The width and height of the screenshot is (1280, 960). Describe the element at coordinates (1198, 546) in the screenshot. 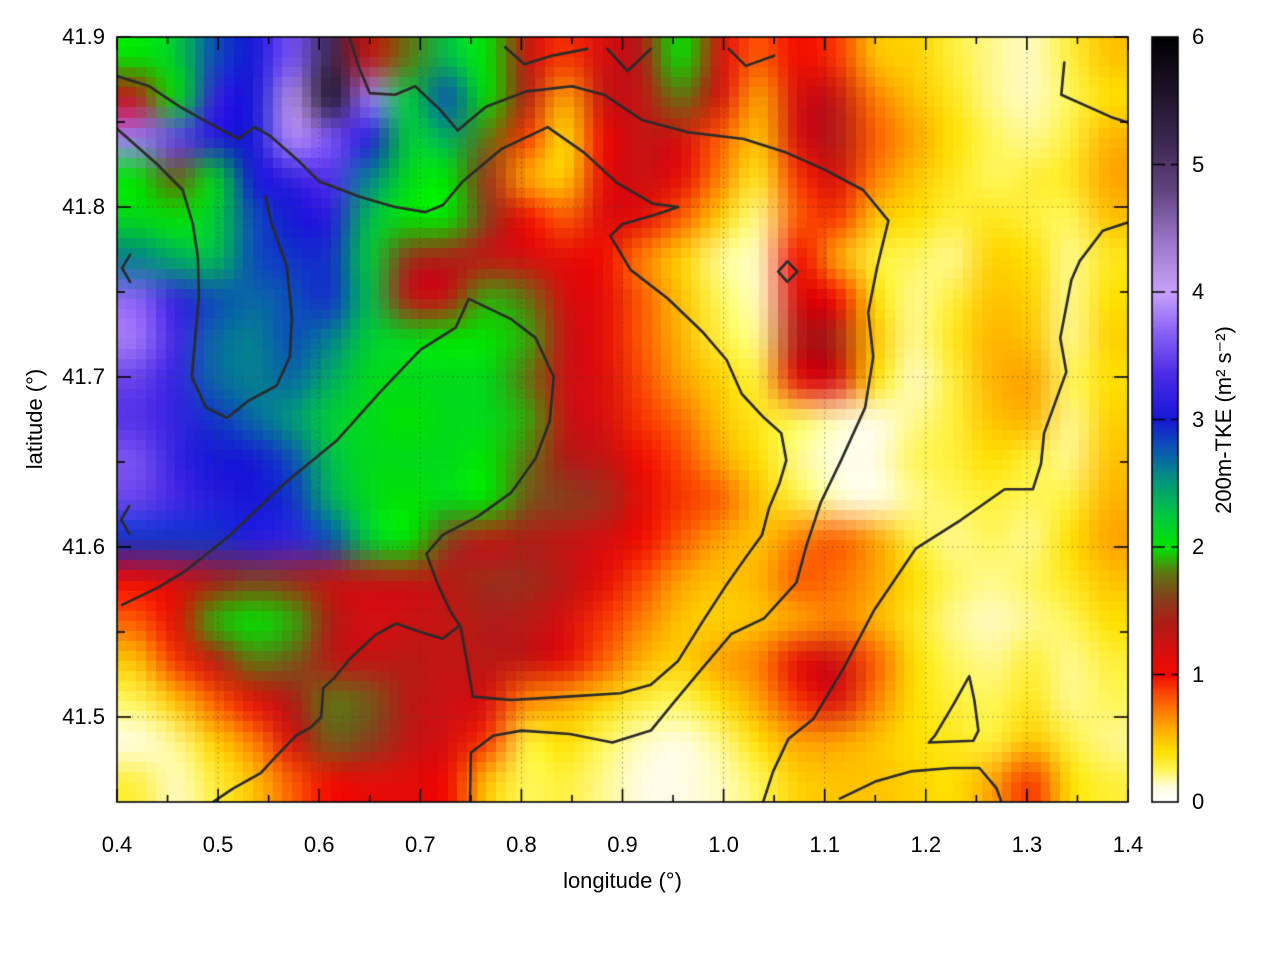

I see `colorbar-tick-label: 2` at that location.